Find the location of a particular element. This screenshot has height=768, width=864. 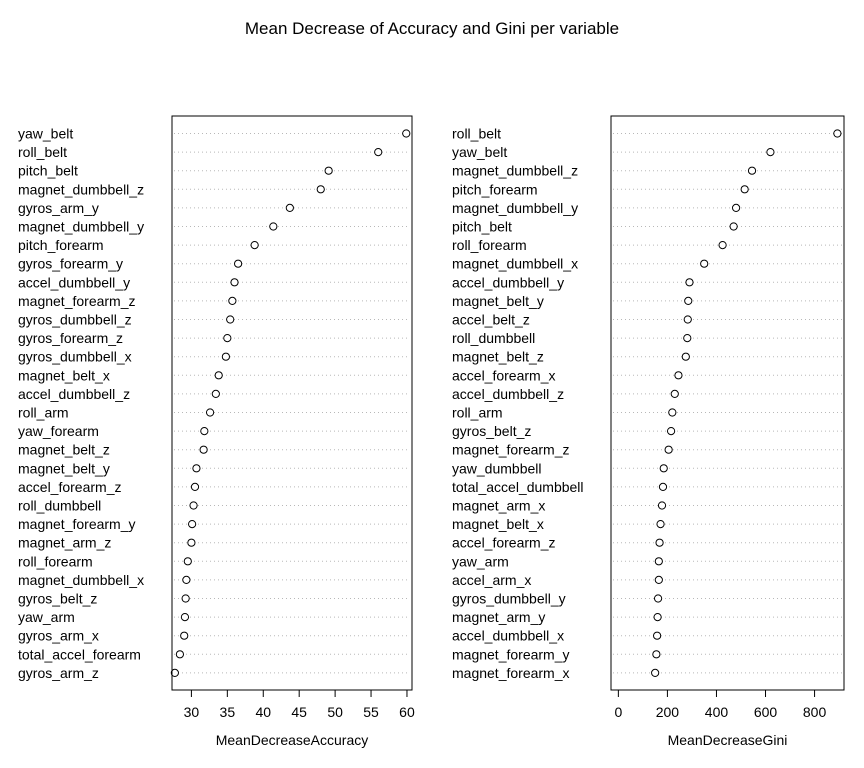

variable-label: roll_dumbbell is located at coordinates (493, 338).